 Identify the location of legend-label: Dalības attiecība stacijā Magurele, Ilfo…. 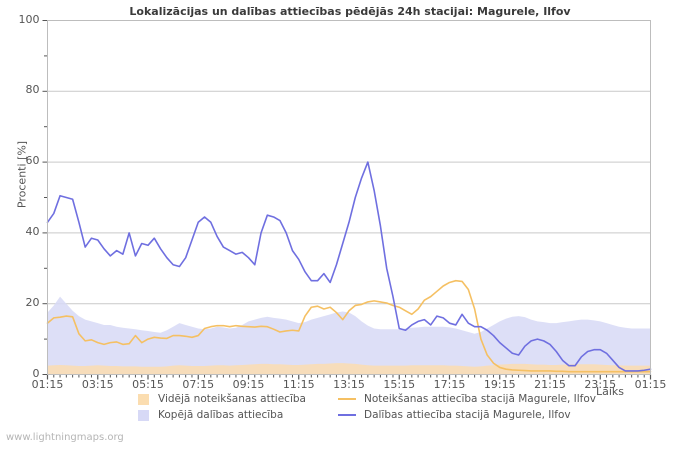
(467, 415).